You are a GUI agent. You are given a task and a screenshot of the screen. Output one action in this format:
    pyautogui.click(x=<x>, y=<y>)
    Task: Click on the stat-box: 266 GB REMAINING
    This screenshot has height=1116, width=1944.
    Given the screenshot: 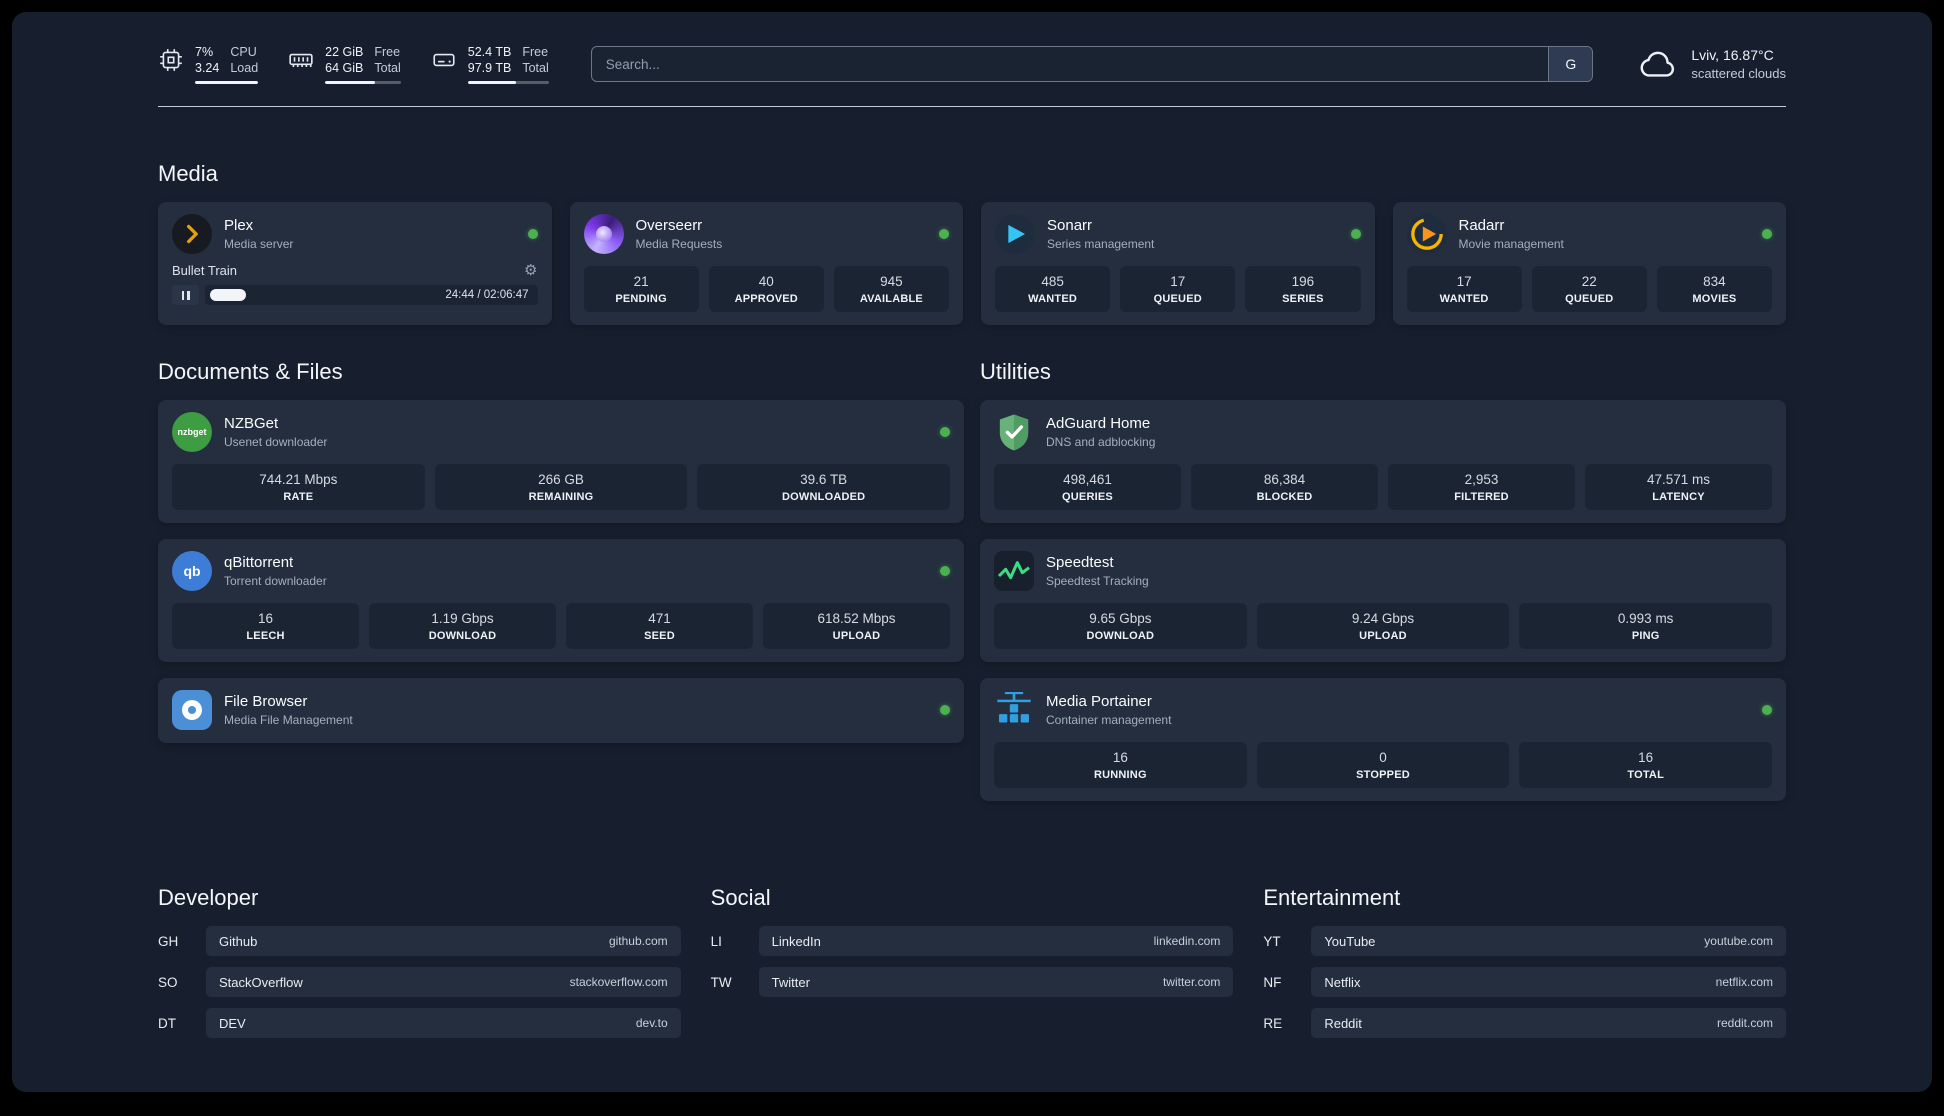 What is the action you would take?
    pyautogui.click(x=561, y=487)
    